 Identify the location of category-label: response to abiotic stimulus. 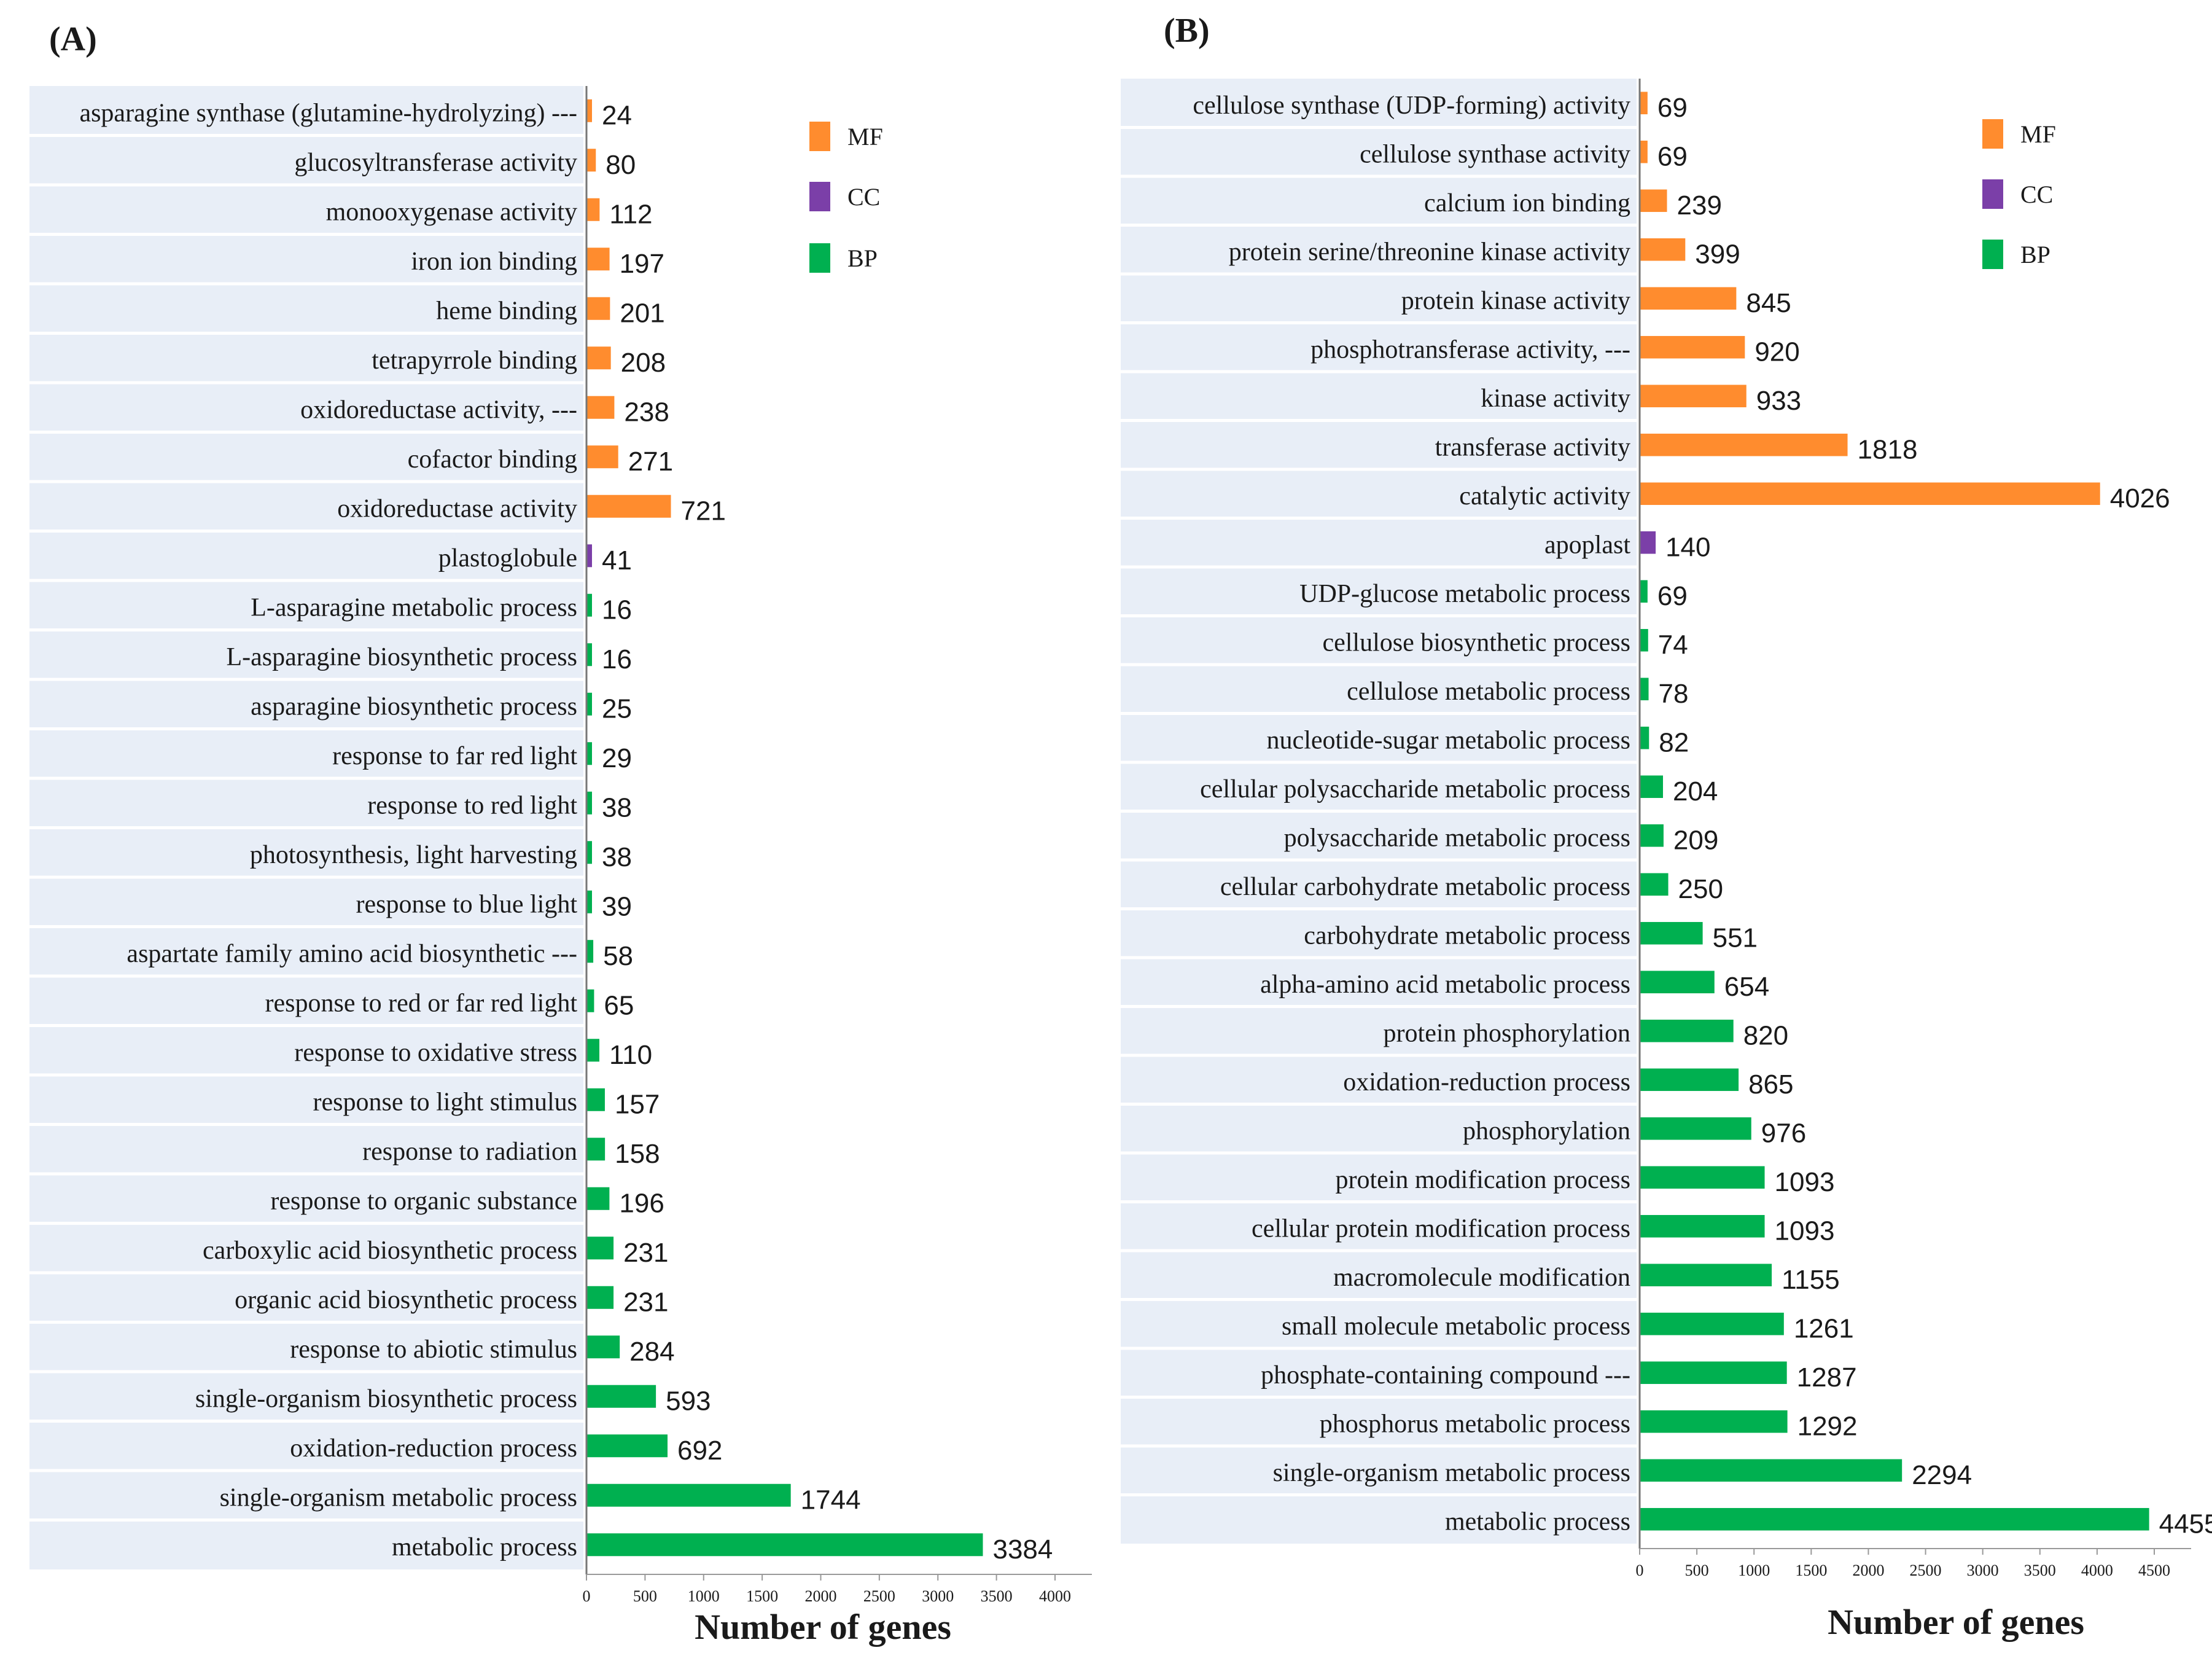
(434, 1349).